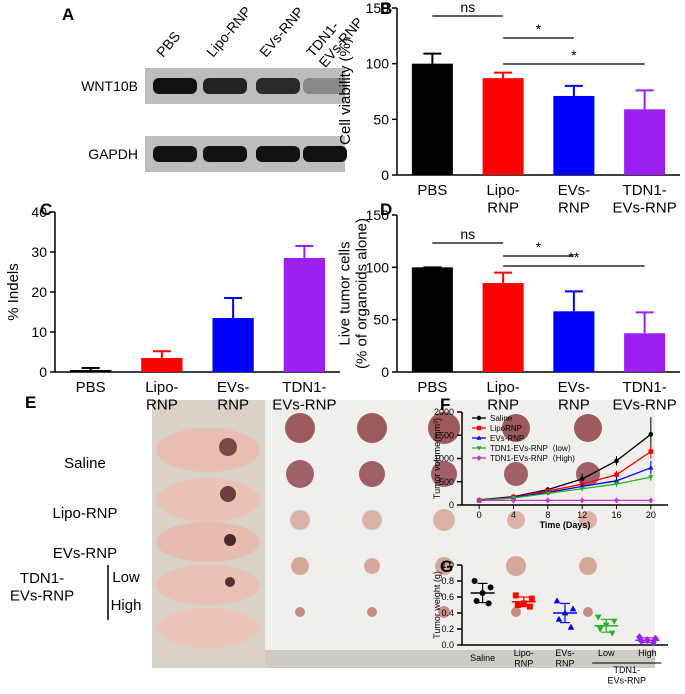  I want to click on panel-label: G, so click(446, 566).